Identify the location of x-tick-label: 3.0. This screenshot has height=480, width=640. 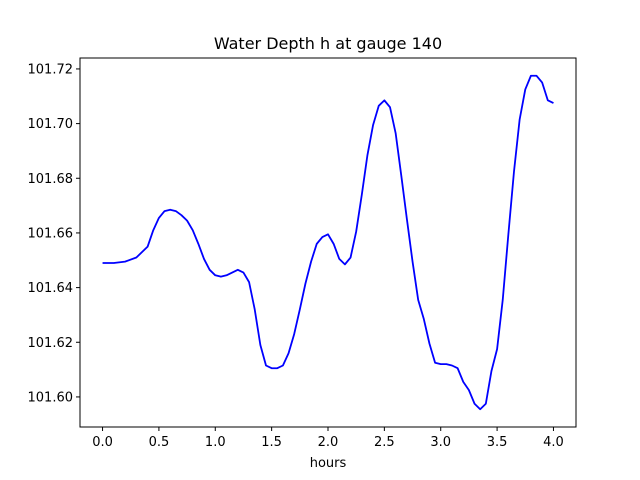
(440, 442).